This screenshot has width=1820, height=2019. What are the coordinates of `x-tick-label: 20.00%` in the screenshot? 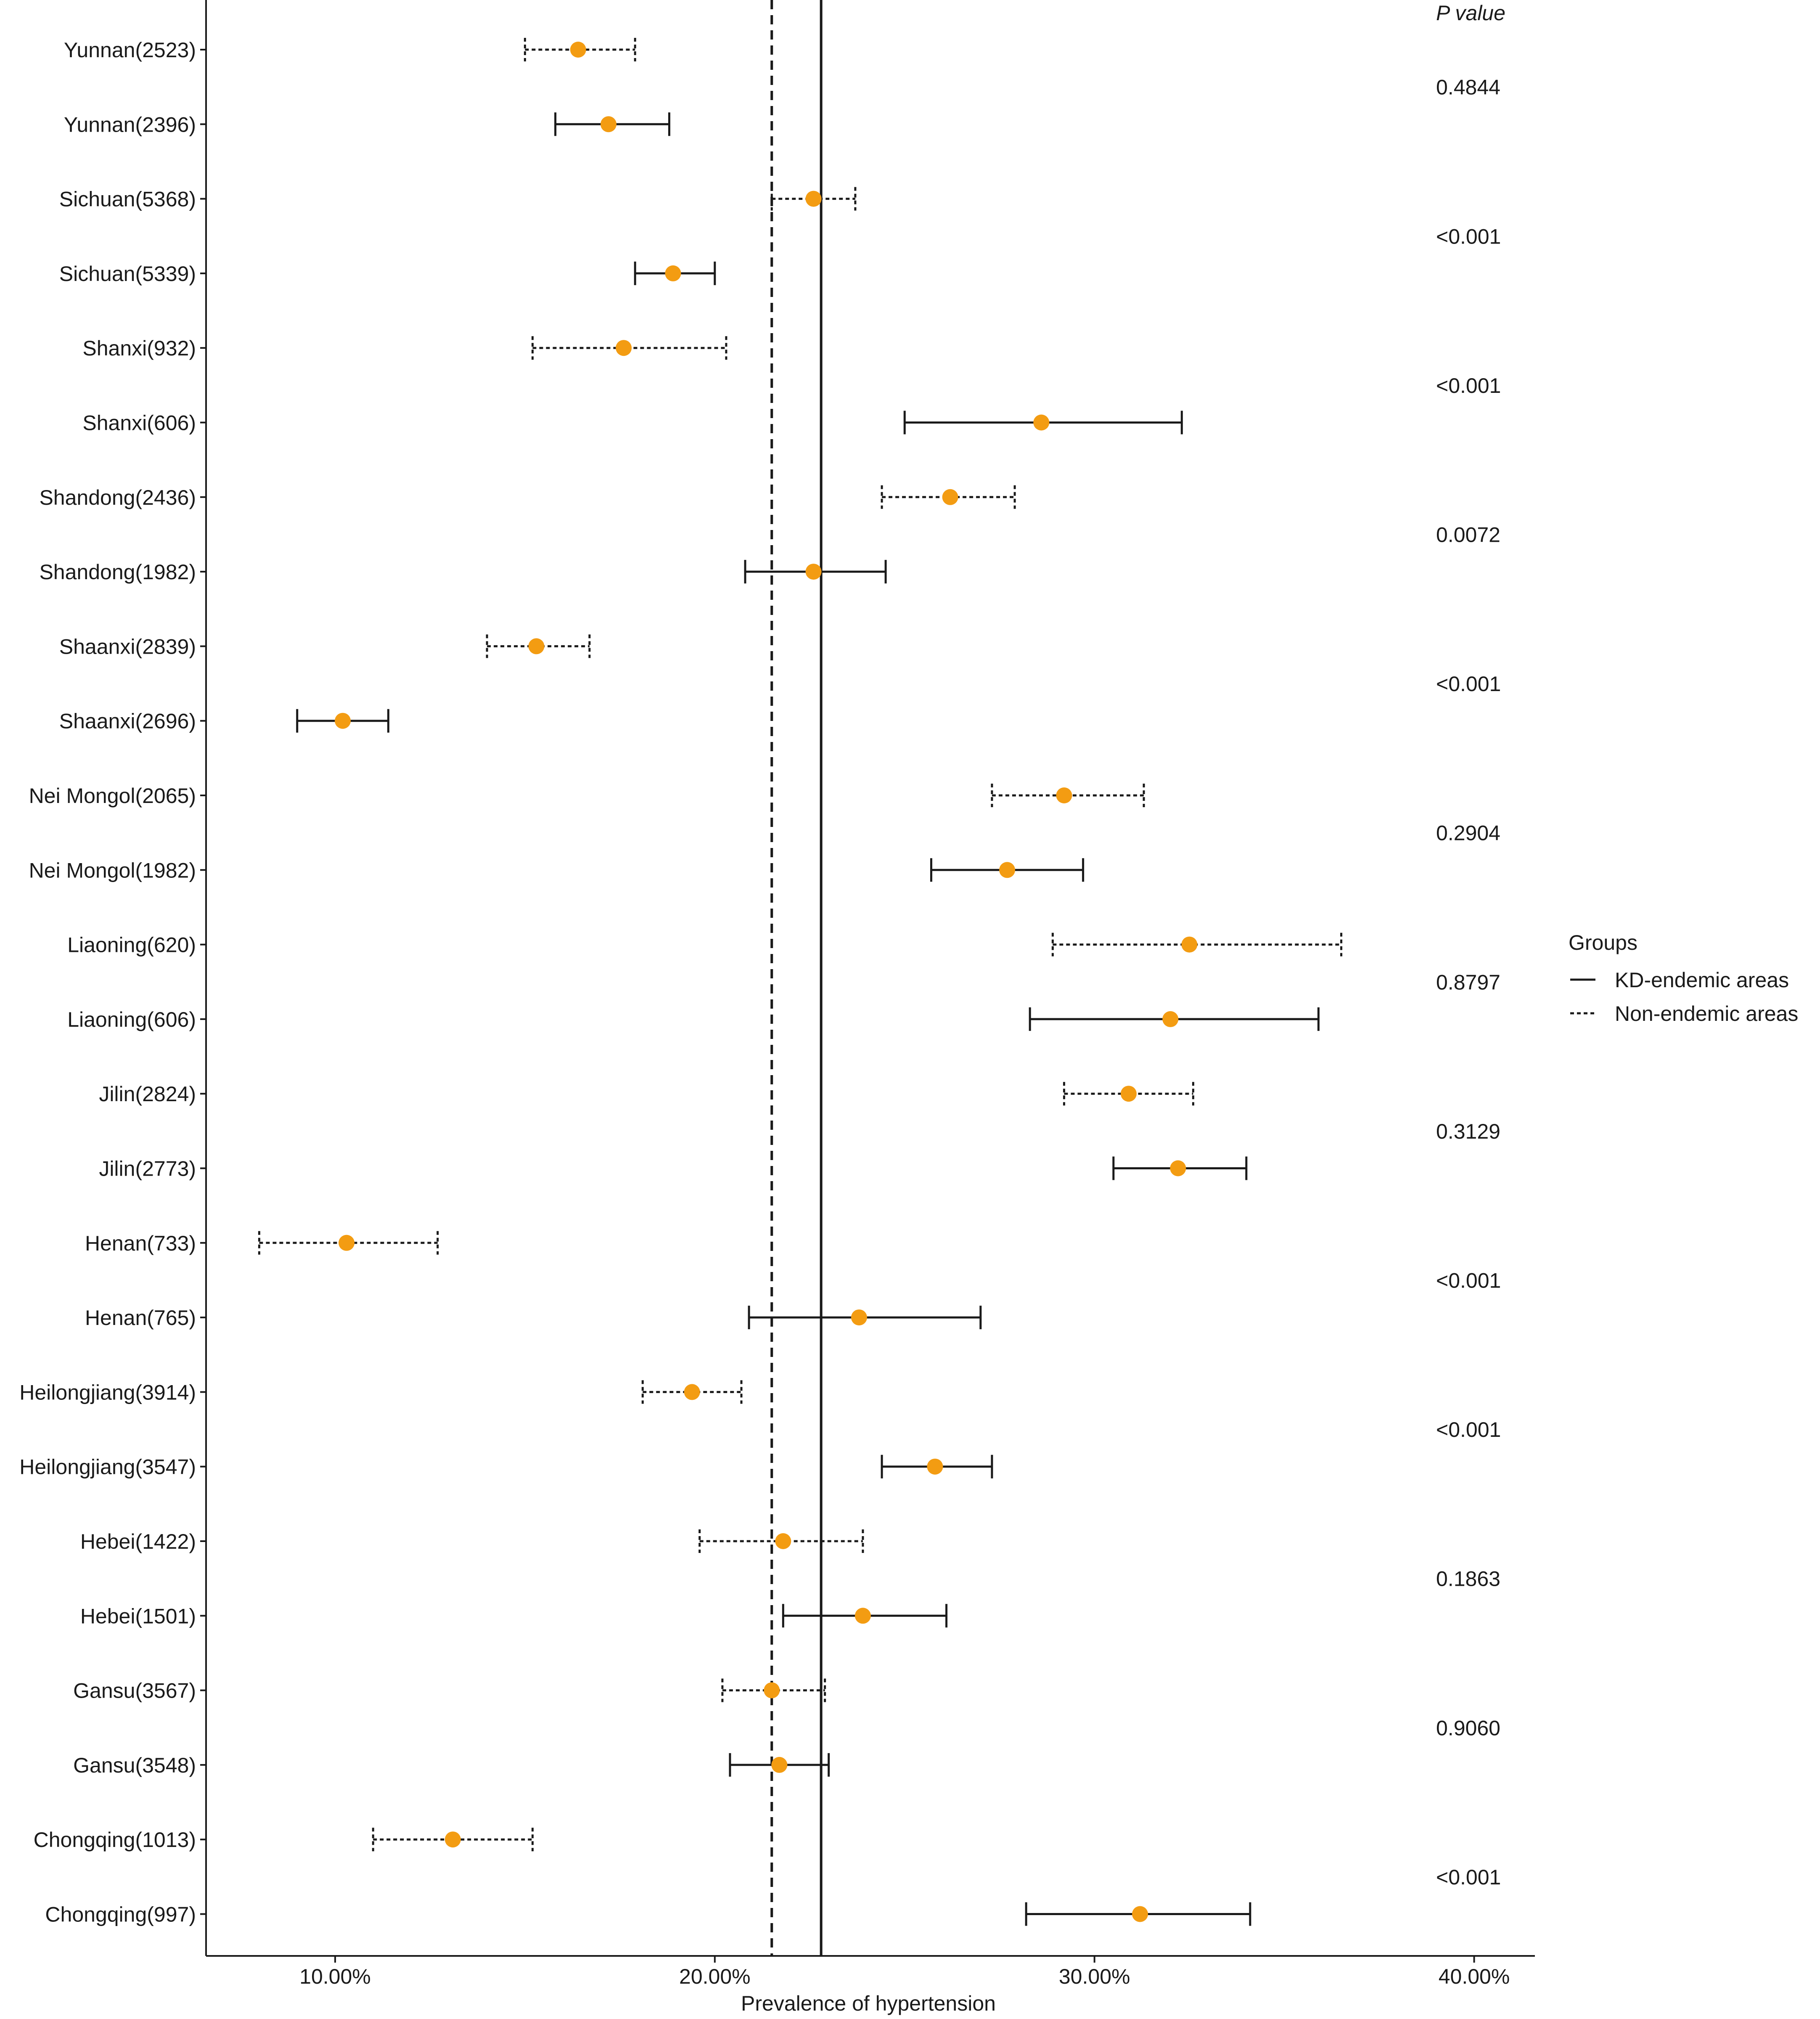 It's located at (715, 1976).